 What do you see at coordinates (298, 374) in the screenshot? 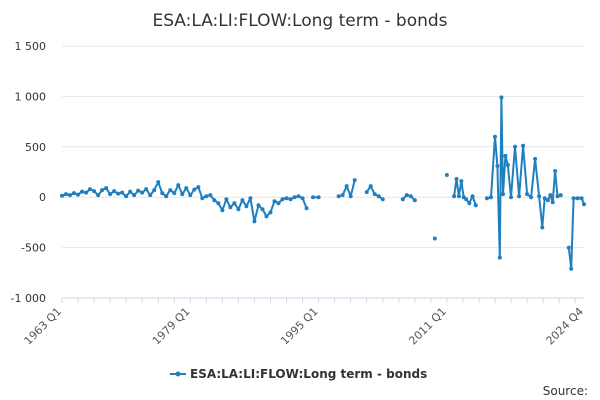
I see `legend: ESA:LA:LI:FLOW:Long term - bonds` at bounding box center [298, 374].